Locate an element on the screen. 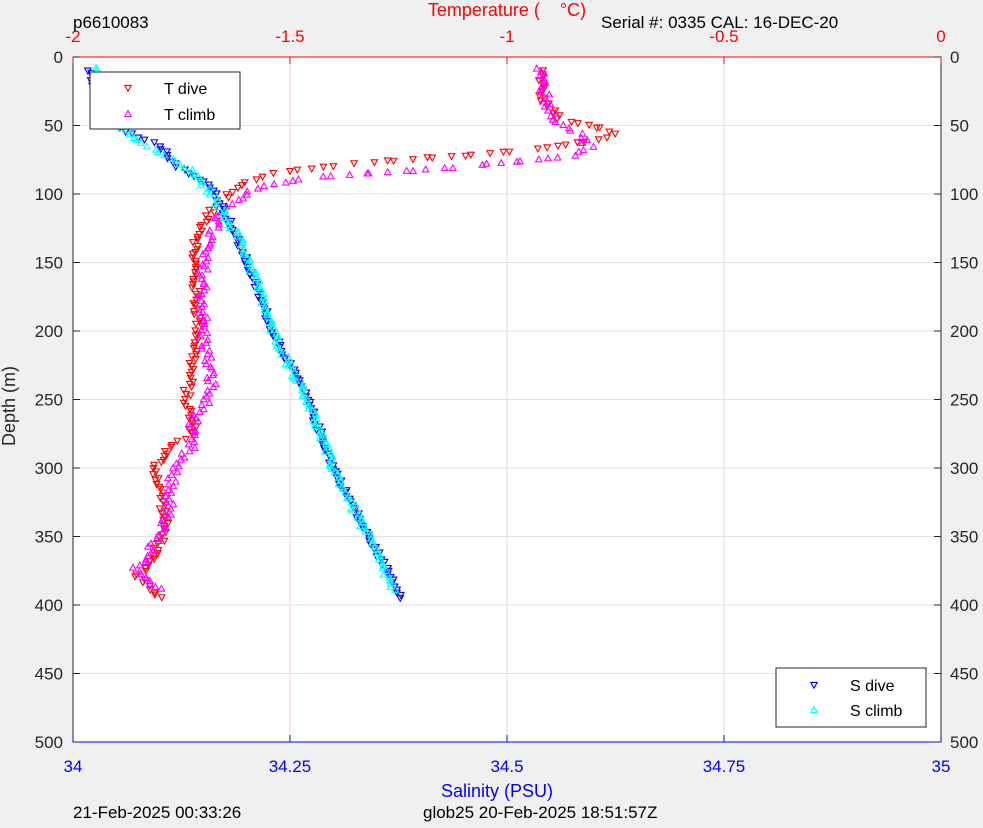 The image size is (983, 828). depth-tick-label-left: 500 is located at coordinates (49, 742).